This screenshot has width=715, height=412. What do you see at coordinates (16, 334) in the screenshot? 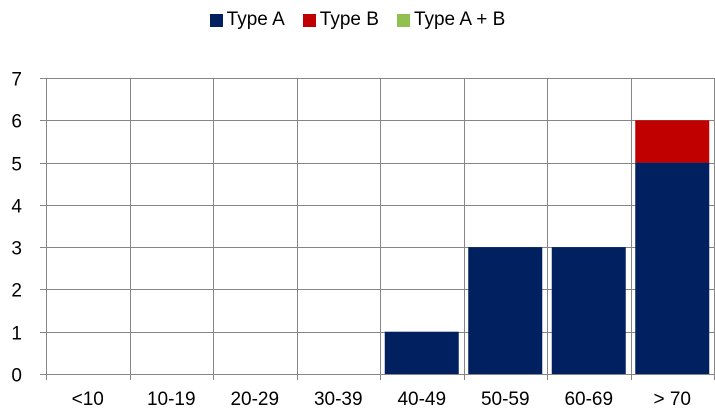
I see `y-tick-label: 1` at bounding box center [16, 334].